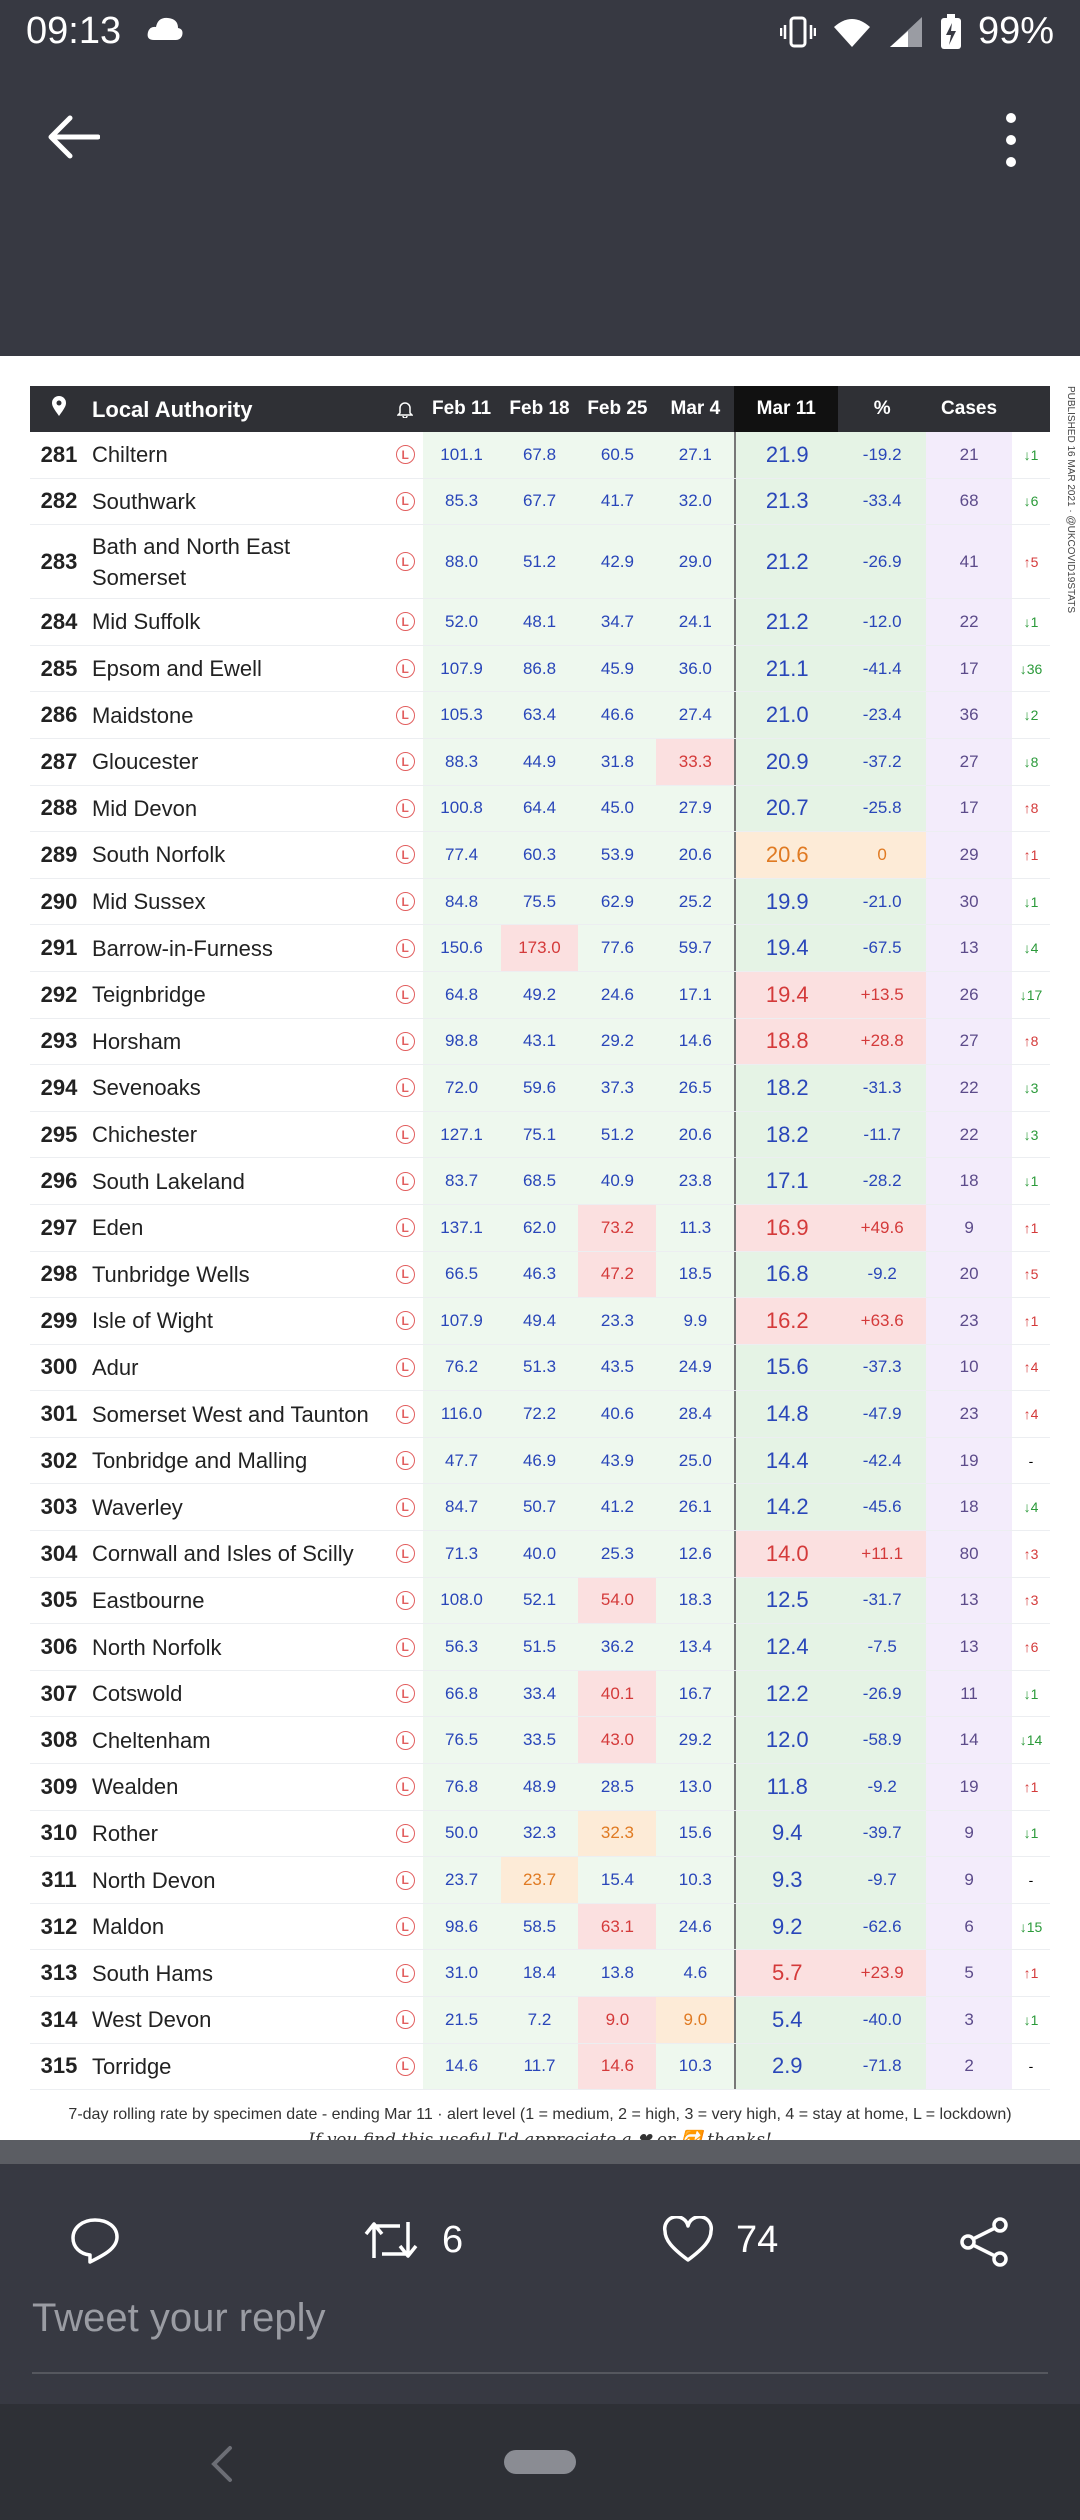 This screenshot has width=1080, height=2520. What do you see at coordinates (969, 1880) in the screenshot?
I see `cases-count: 9` at bounding box center [969, 1880].